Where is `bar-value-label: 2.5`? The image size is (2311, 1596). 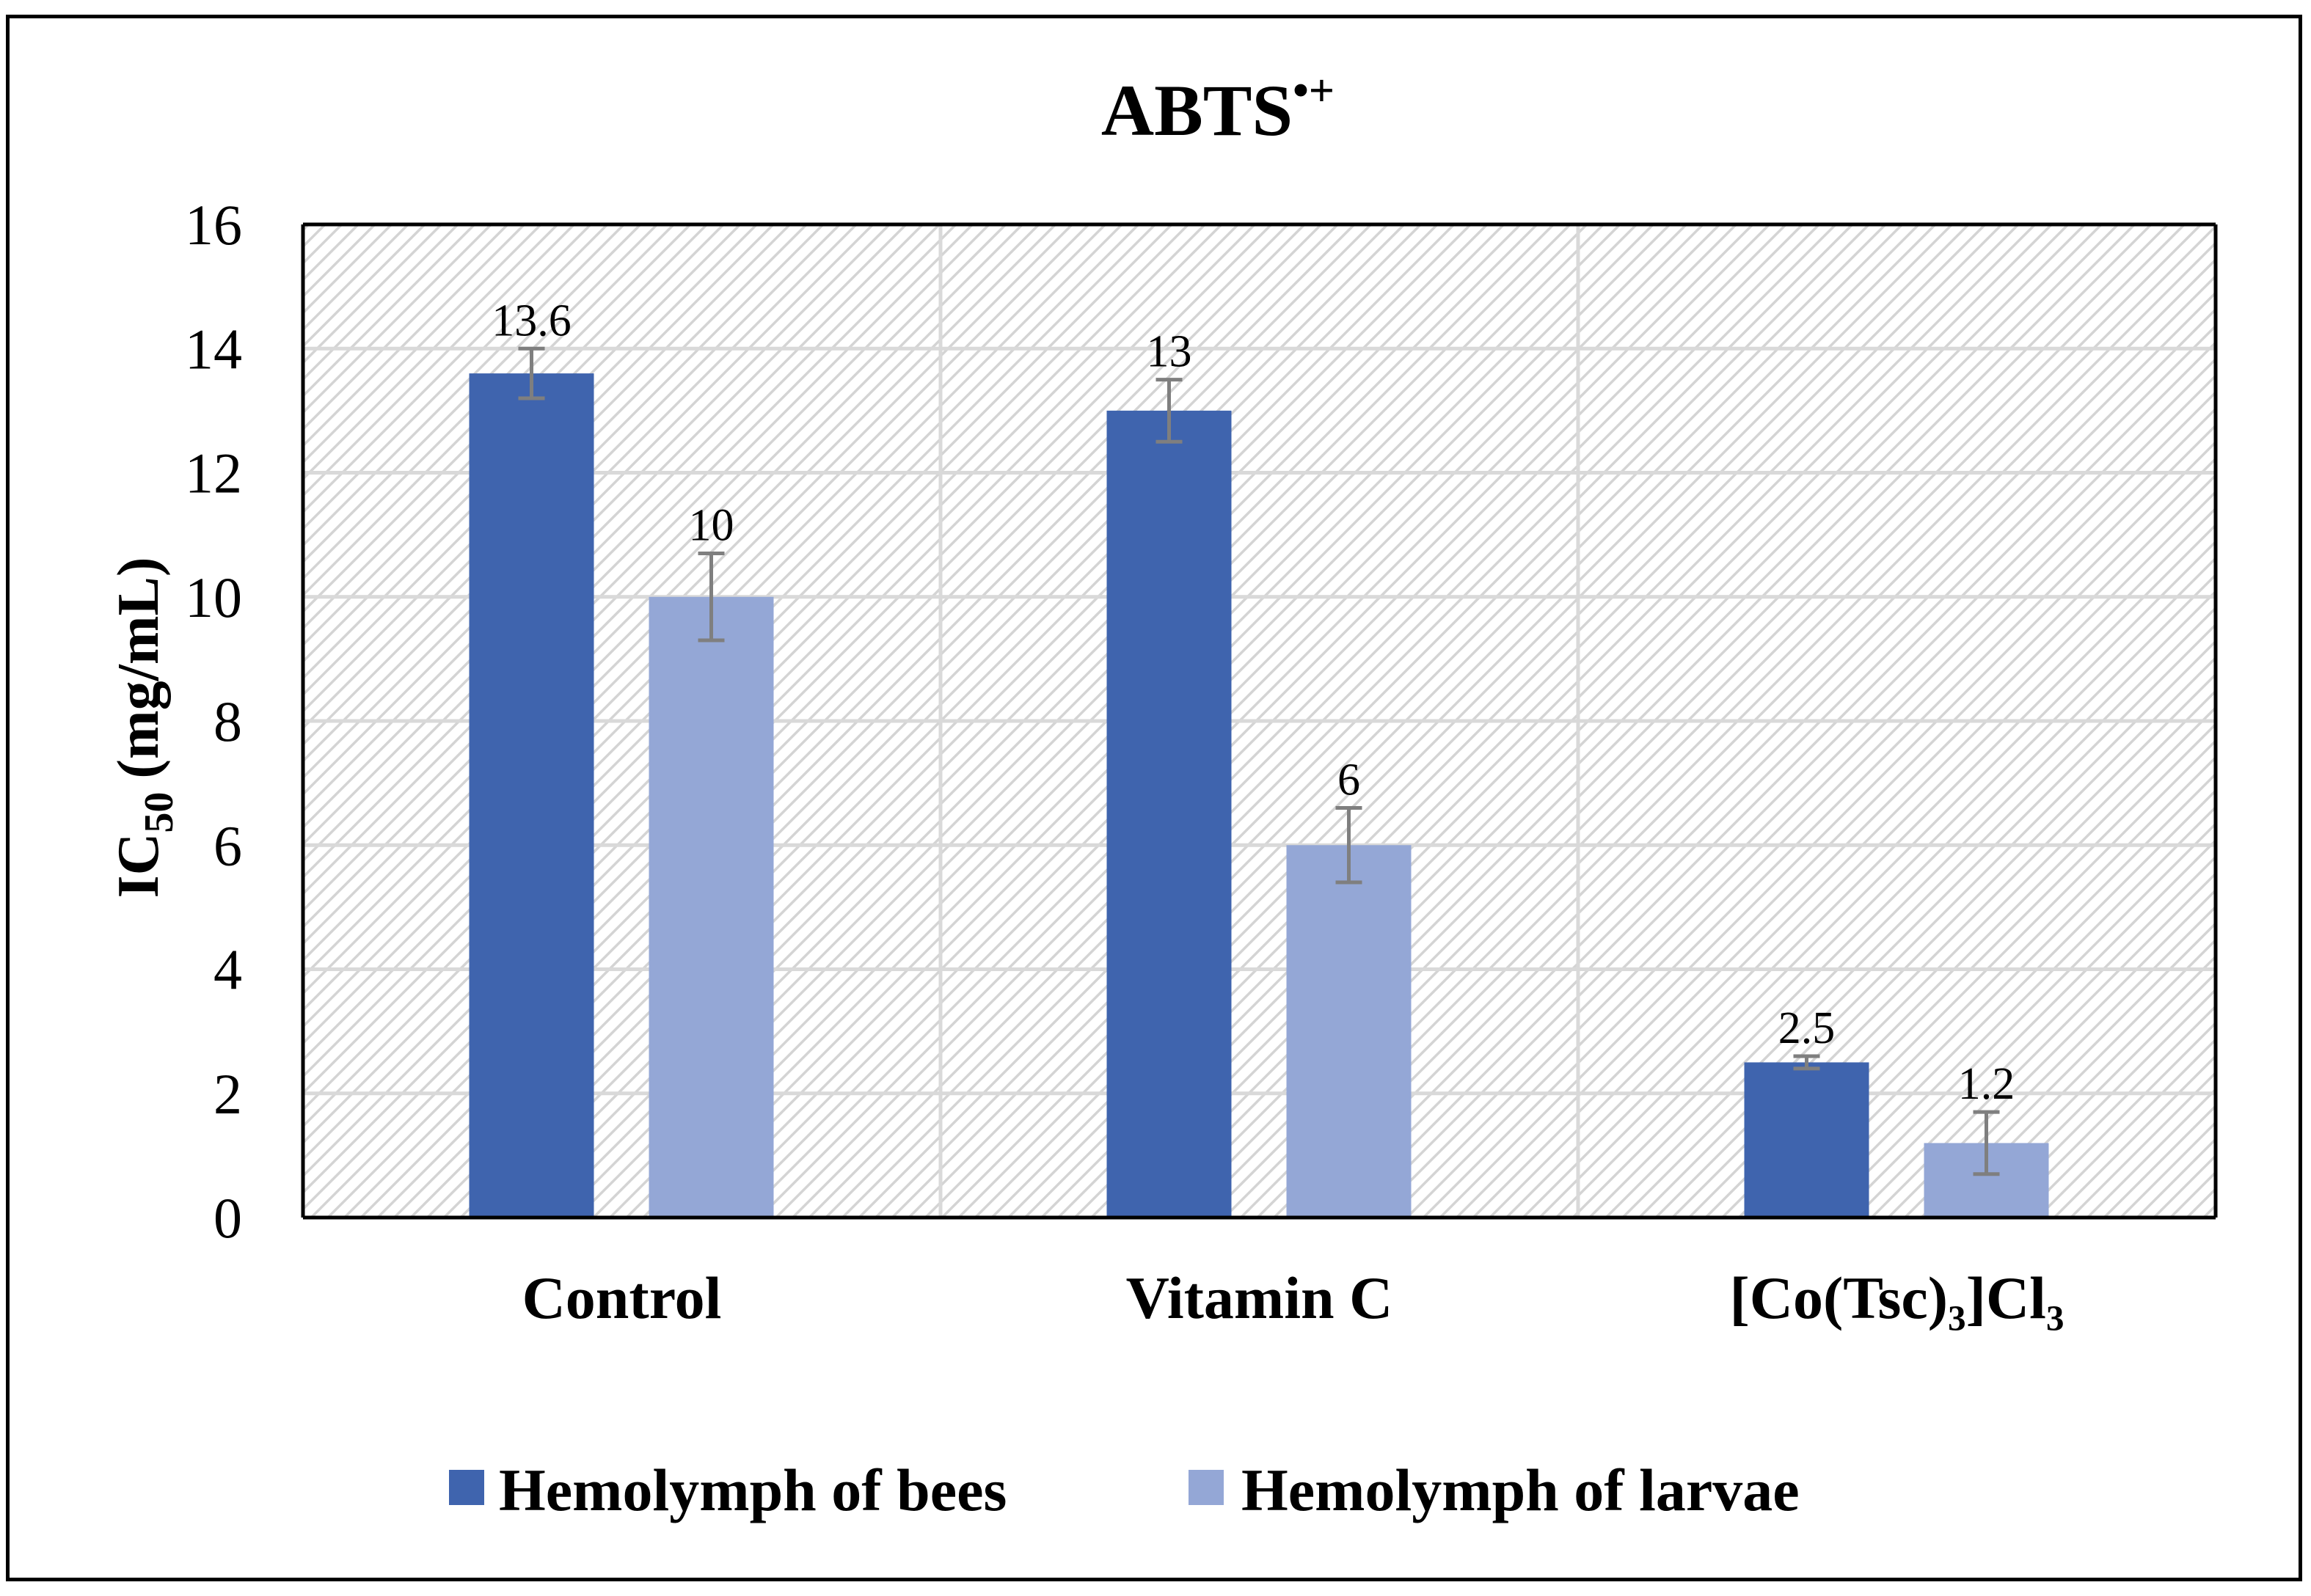
bar-value-label: 2.5 is located at coordinates (1807, 1028).